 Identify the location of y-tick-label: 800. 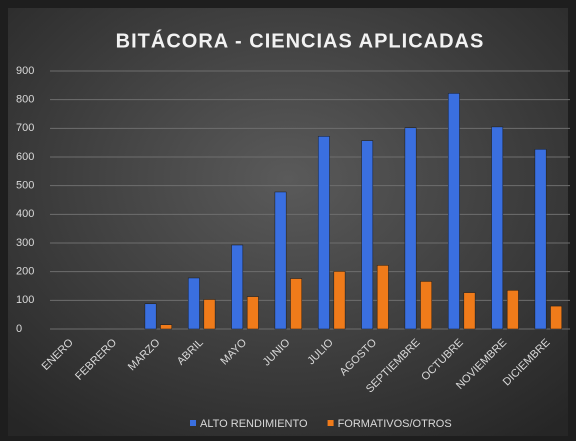
(25, 100).